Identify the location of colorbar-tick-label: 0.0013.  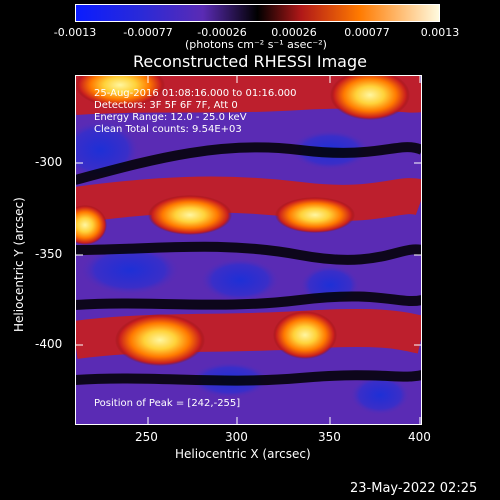
(440, 32).